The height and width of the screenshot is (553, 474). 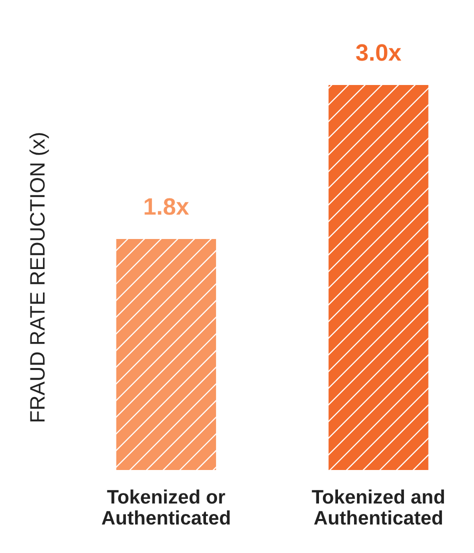 What do you see at coordinates (166, 507) in the screenshot?
I see `x-tick-label: Tokenized or Authenticated` at bounding box center [166, 507].